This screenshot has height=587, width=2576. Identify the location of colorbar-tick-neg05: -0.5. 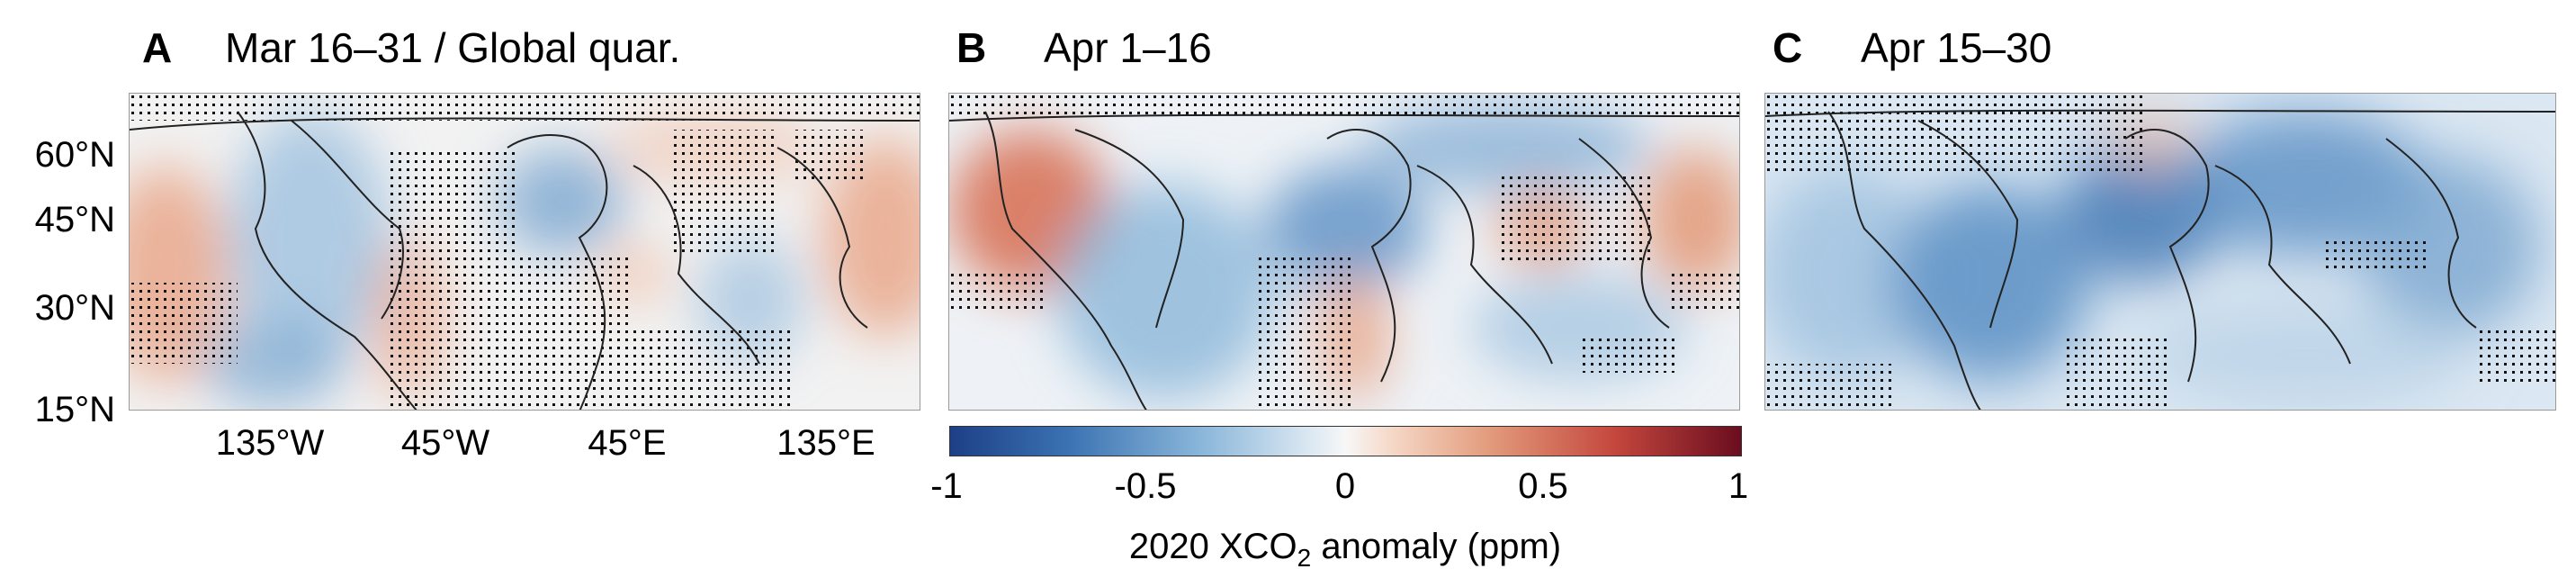
(1146, 486).